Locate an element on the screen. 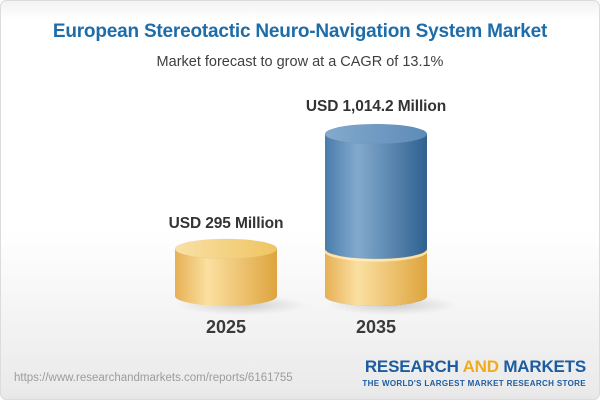  cylinder-top-2025 is located at coordinates (226, 249).